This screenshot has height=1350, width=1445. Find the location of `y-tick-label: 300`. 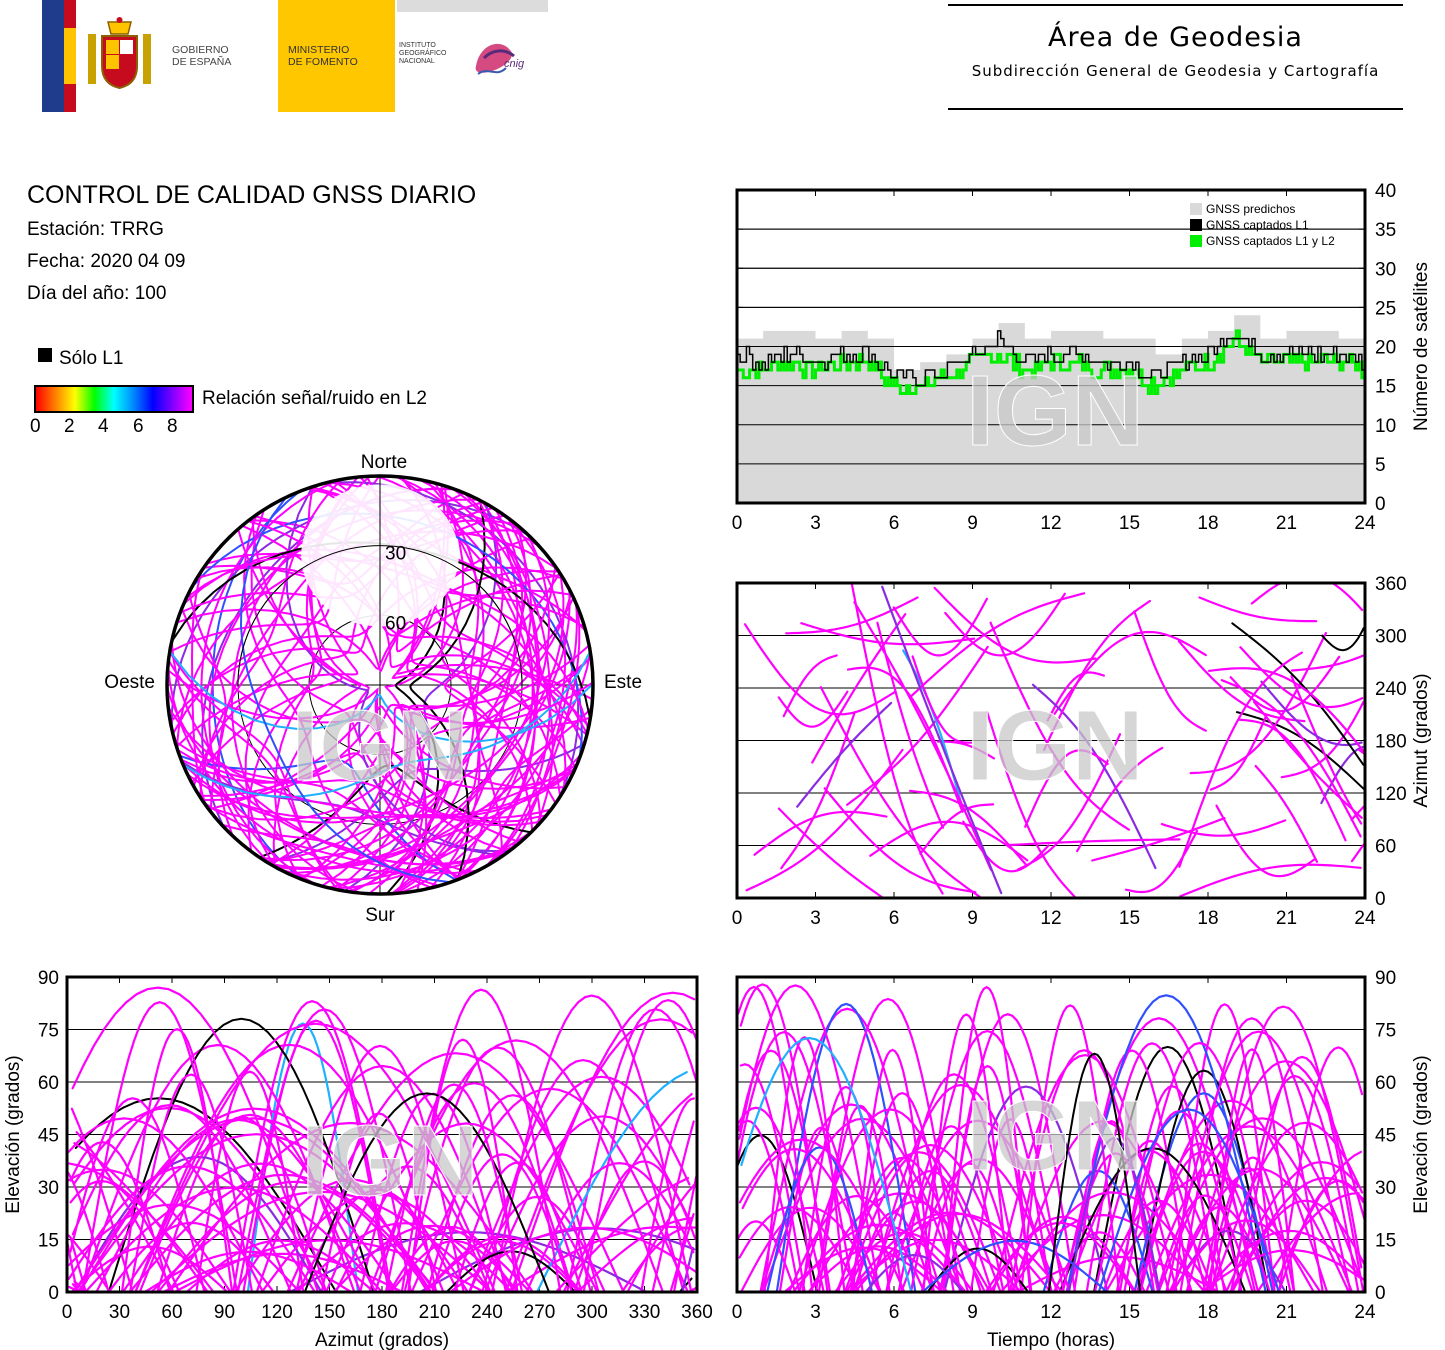

y-tick-label: 300 is located at coordinates (1391, 637).